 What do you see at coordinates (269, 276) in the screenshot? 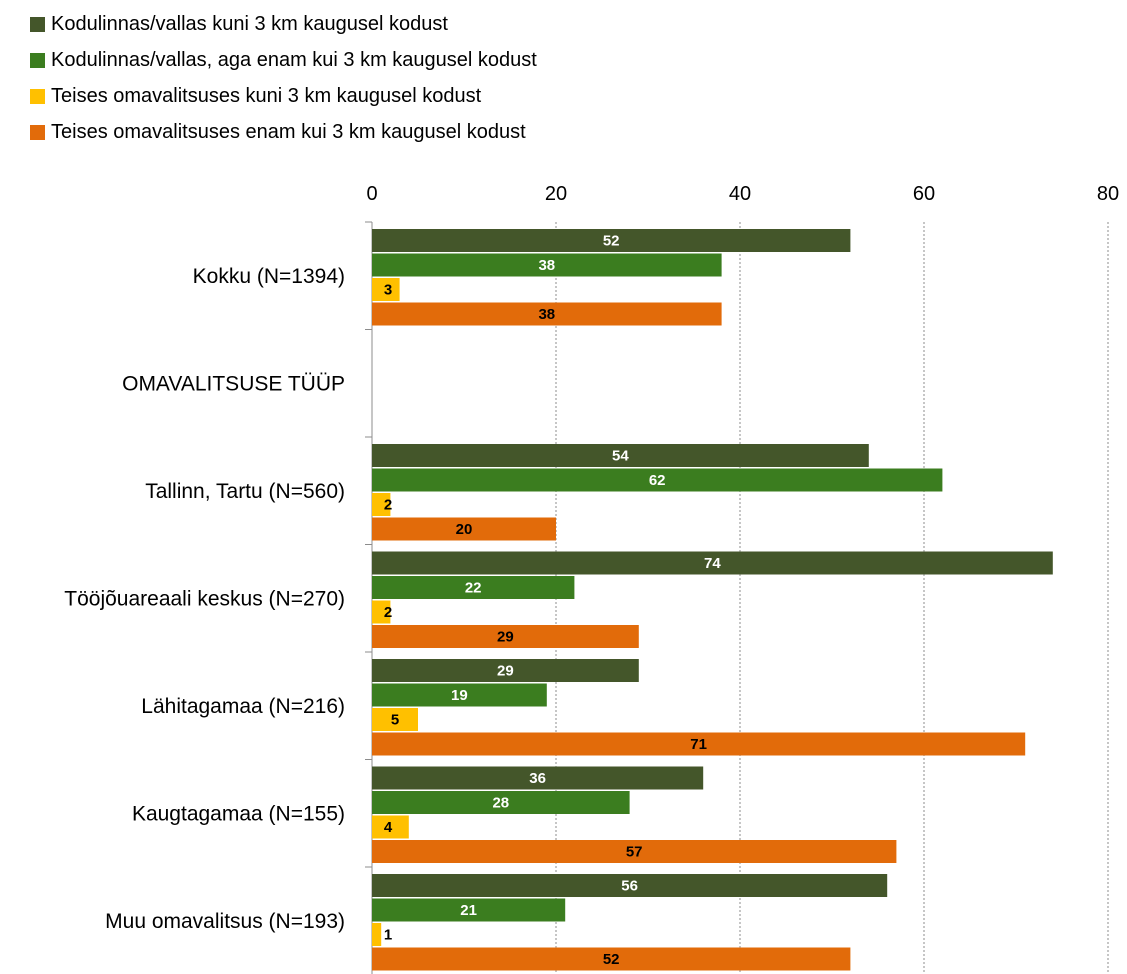
I see `category-label: Kokku (N=1394)` at bounding box center [269, 276].